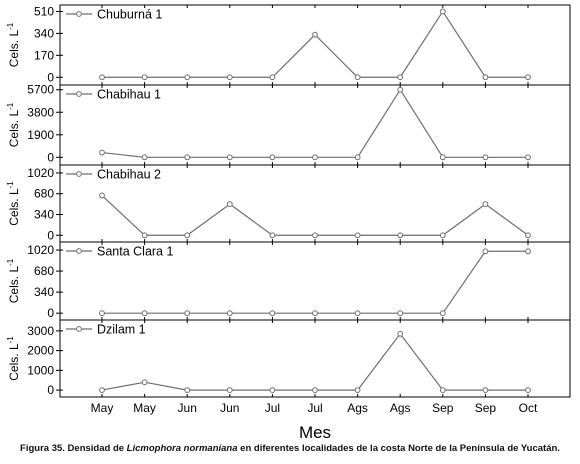  I want to click on legend-label: Chuburná 1, so click(129, 15).